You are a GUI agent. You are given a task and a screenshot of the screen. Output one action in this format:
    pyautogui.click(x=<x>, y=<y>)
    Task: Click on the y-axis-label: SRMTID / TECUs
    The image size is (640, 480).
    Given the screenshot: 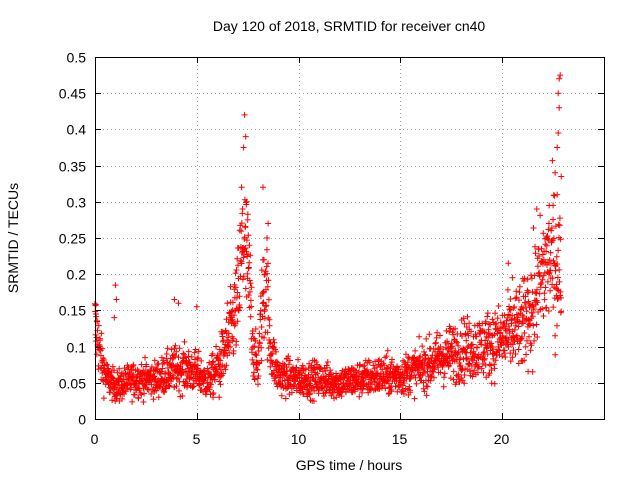 What is the action you would take?
    pyautogui.click(x=13, y=238)
    